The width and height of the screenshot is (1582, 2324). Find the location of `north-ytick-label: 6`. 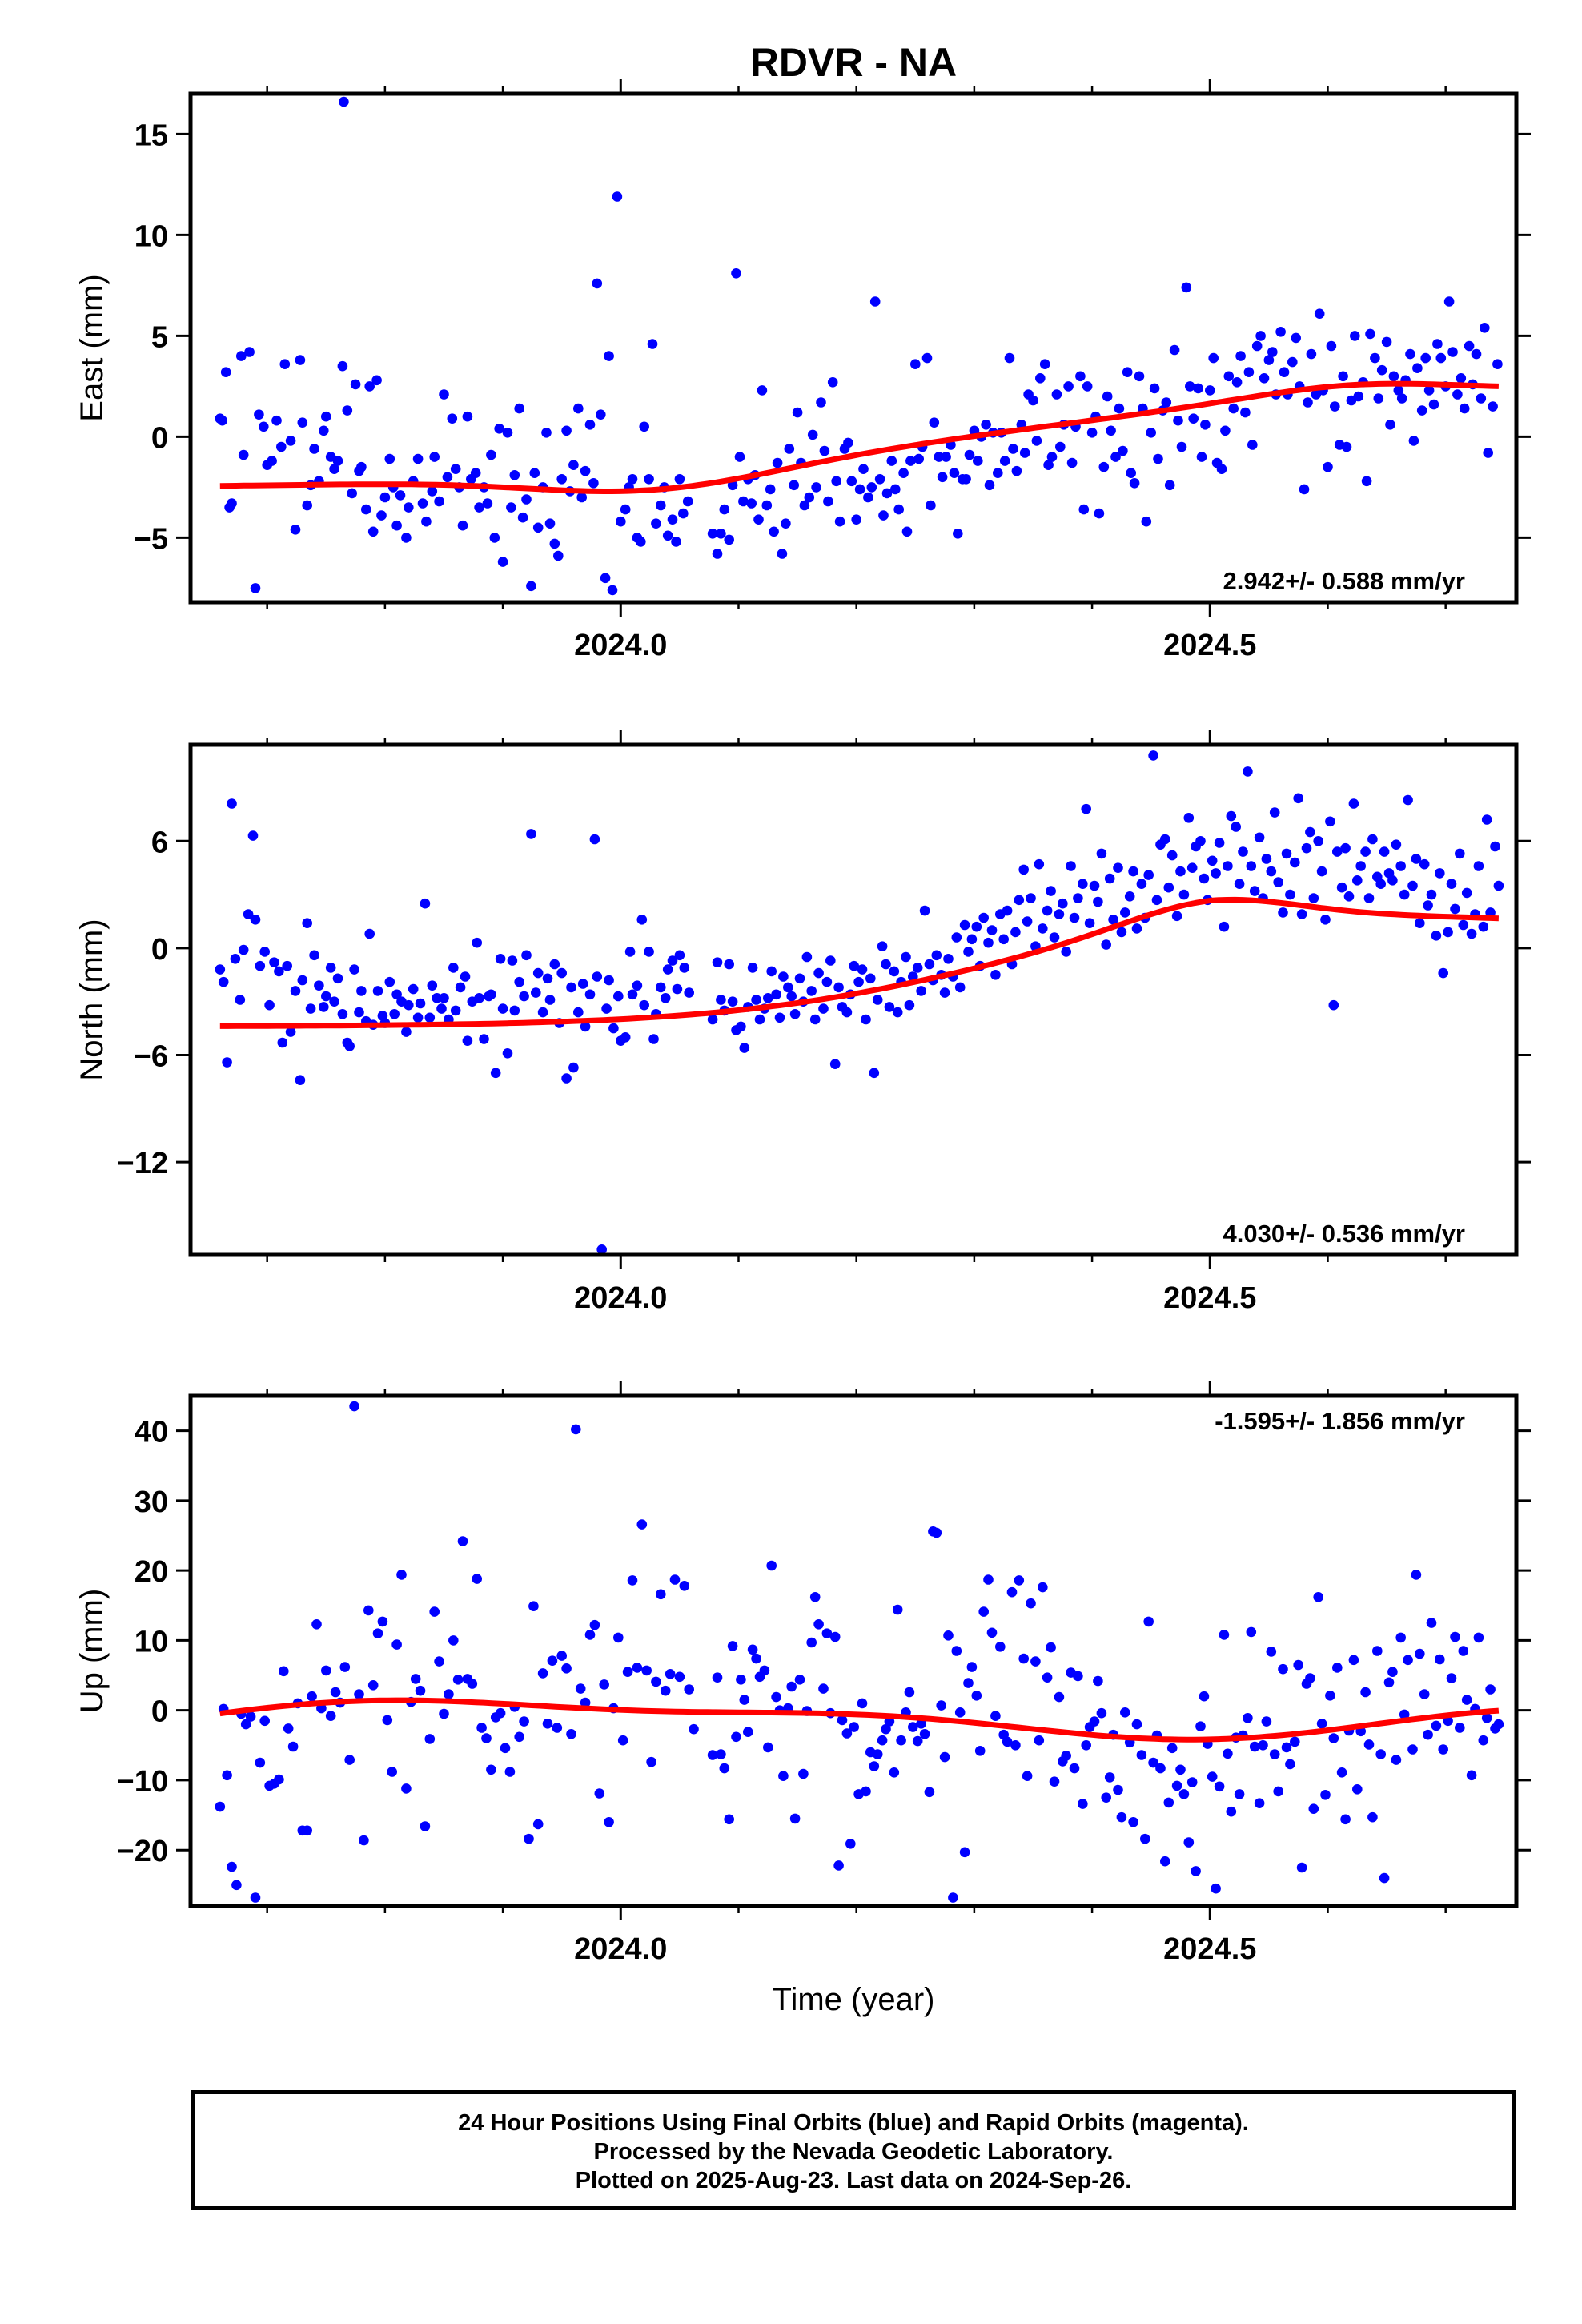

north-ytick-label: 6 is located at coordinates (159, 842).